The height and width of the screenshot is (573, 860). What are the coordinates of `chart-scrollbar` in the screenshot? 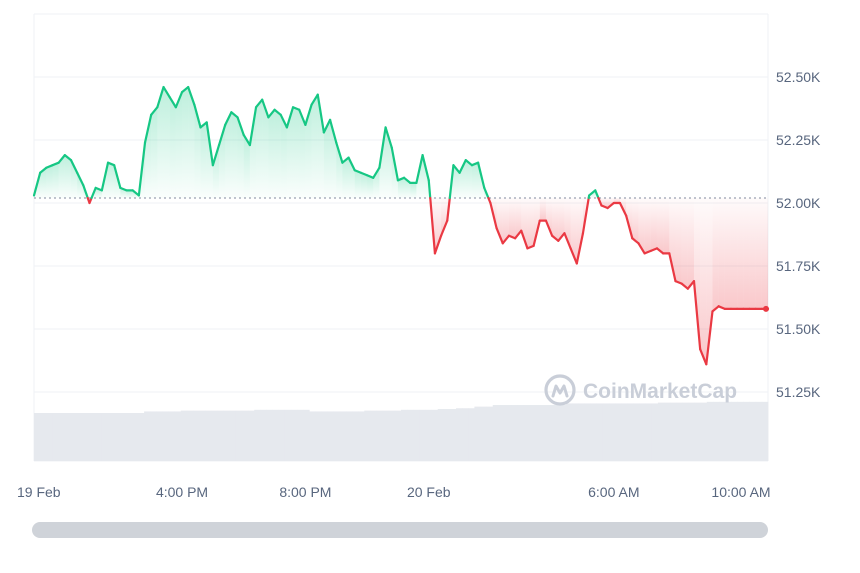 It's located at (400, 530).